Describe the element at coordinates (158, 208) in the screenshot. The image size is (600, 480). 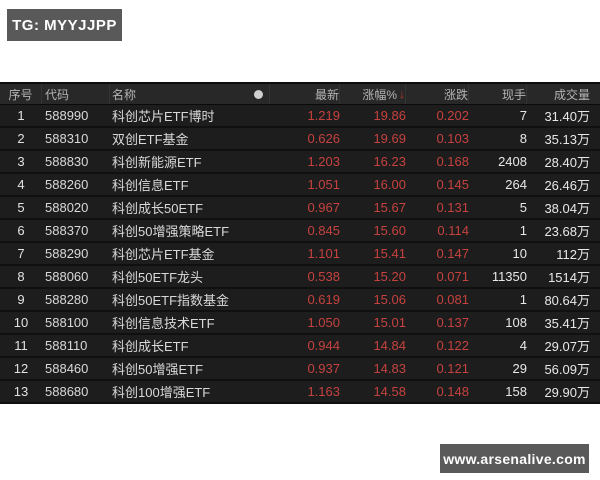
I see `cell-name: 科创成长50ETF` at that location.